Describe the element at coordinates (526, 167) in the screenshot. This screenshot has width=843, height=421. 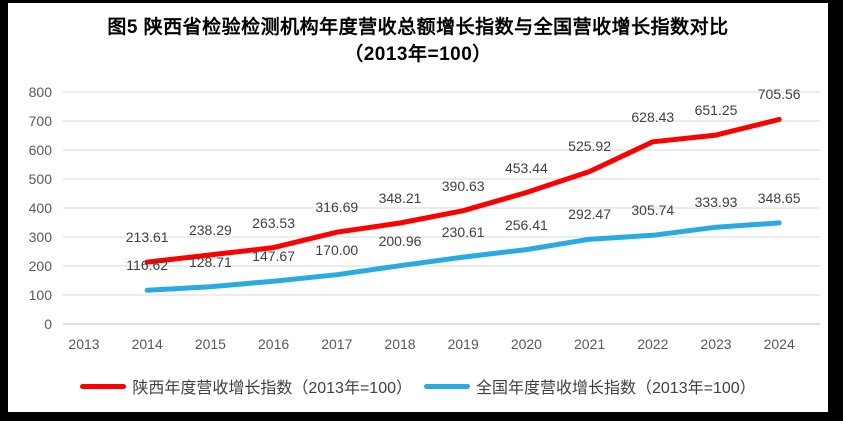
I see `data-label: 453.44` at that location.